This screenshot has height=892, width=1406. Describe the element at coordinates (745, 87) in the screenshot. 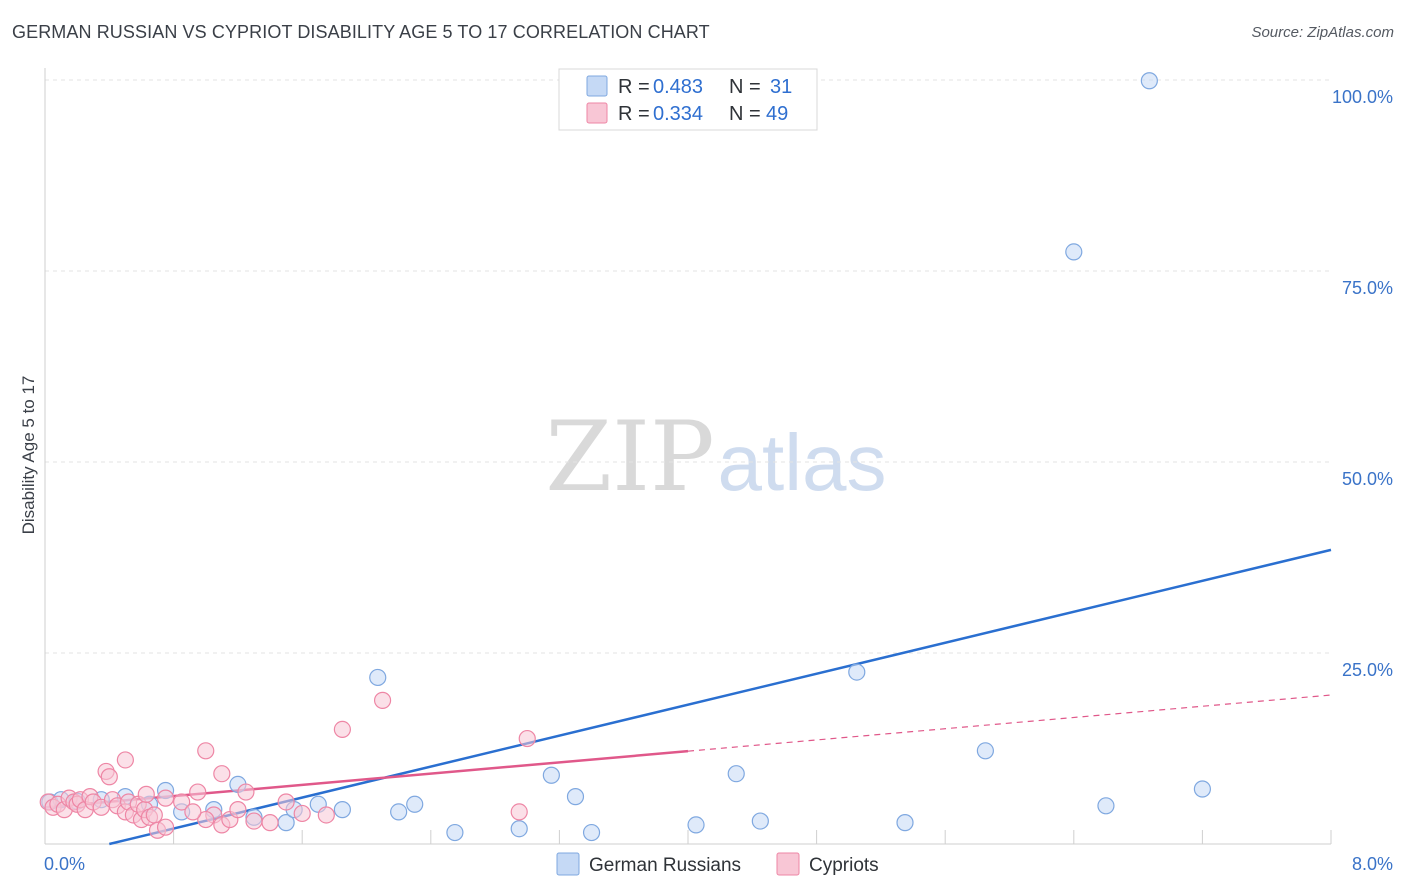

I see `legend-n-label-1: N =` at that location.